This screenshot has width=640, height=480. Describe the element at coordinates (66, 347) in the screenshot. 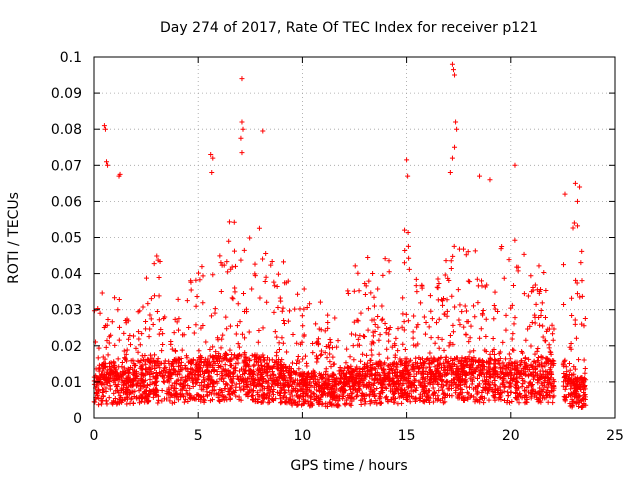

I see `y-tick-label: 0.02` at that location.